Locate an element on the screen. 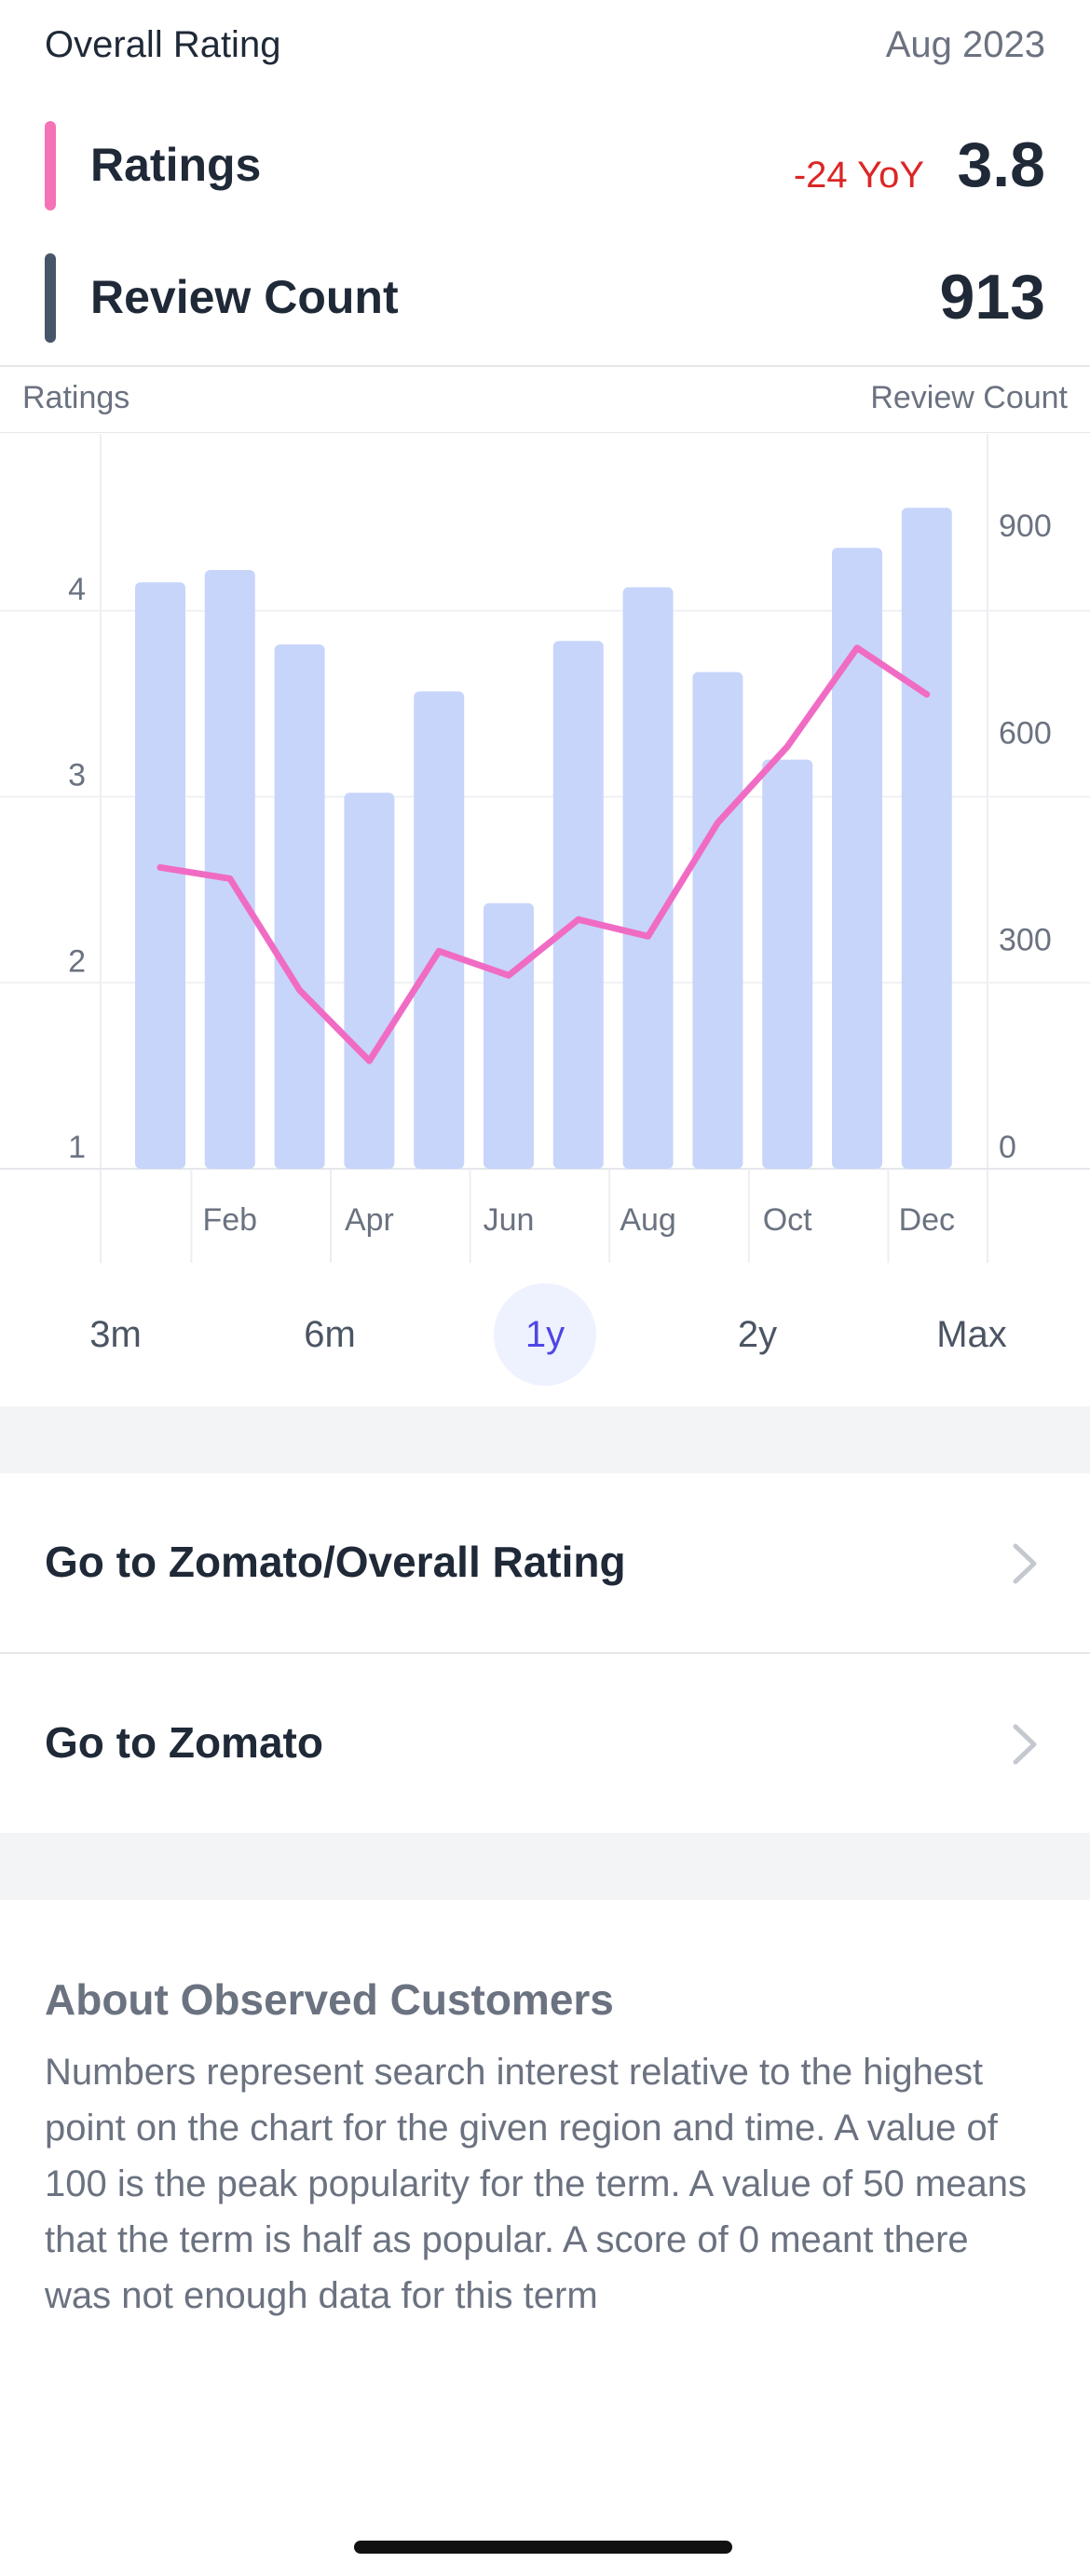  range-max: Max is located at coordinates (971, 1334).